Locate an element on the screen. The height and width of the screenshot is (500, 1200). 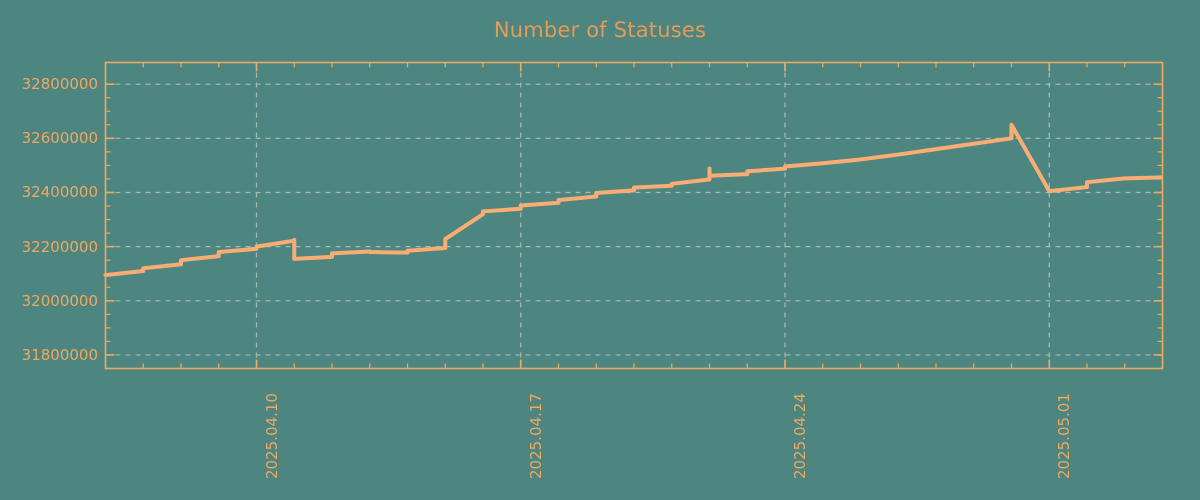
chart-title: Number of Statuses is located at coordinates (600, 30).